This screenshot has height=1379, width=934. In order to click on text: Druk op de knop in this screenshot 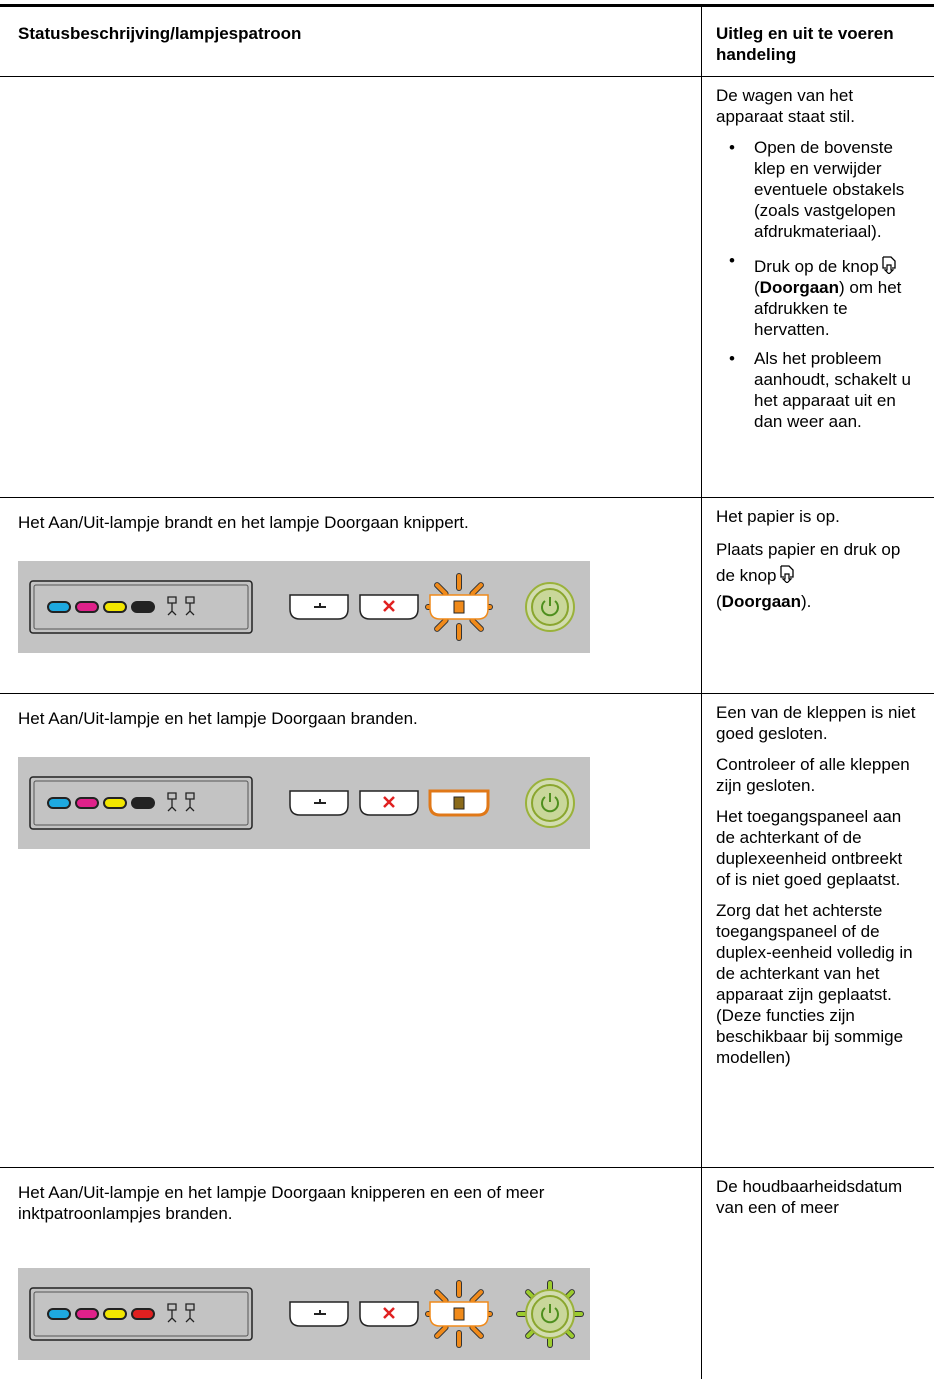, I will do `click(816, 266)`.